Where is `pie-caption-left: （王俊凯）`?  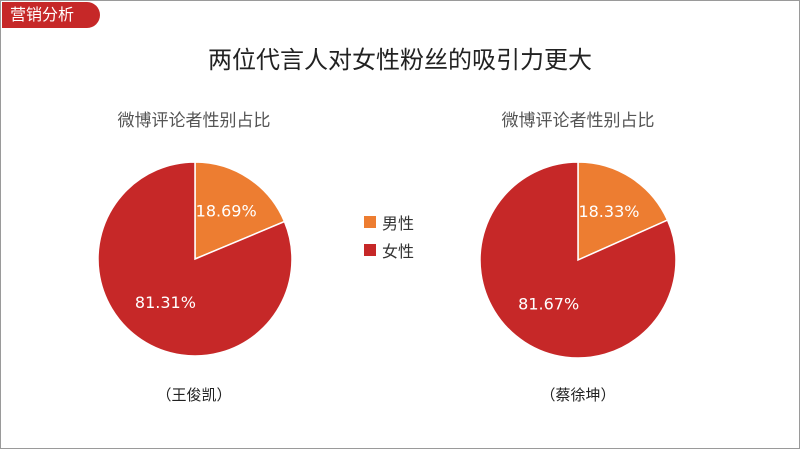 pie-caption-left: （王俊凯） is located at coordinates (194, 395).